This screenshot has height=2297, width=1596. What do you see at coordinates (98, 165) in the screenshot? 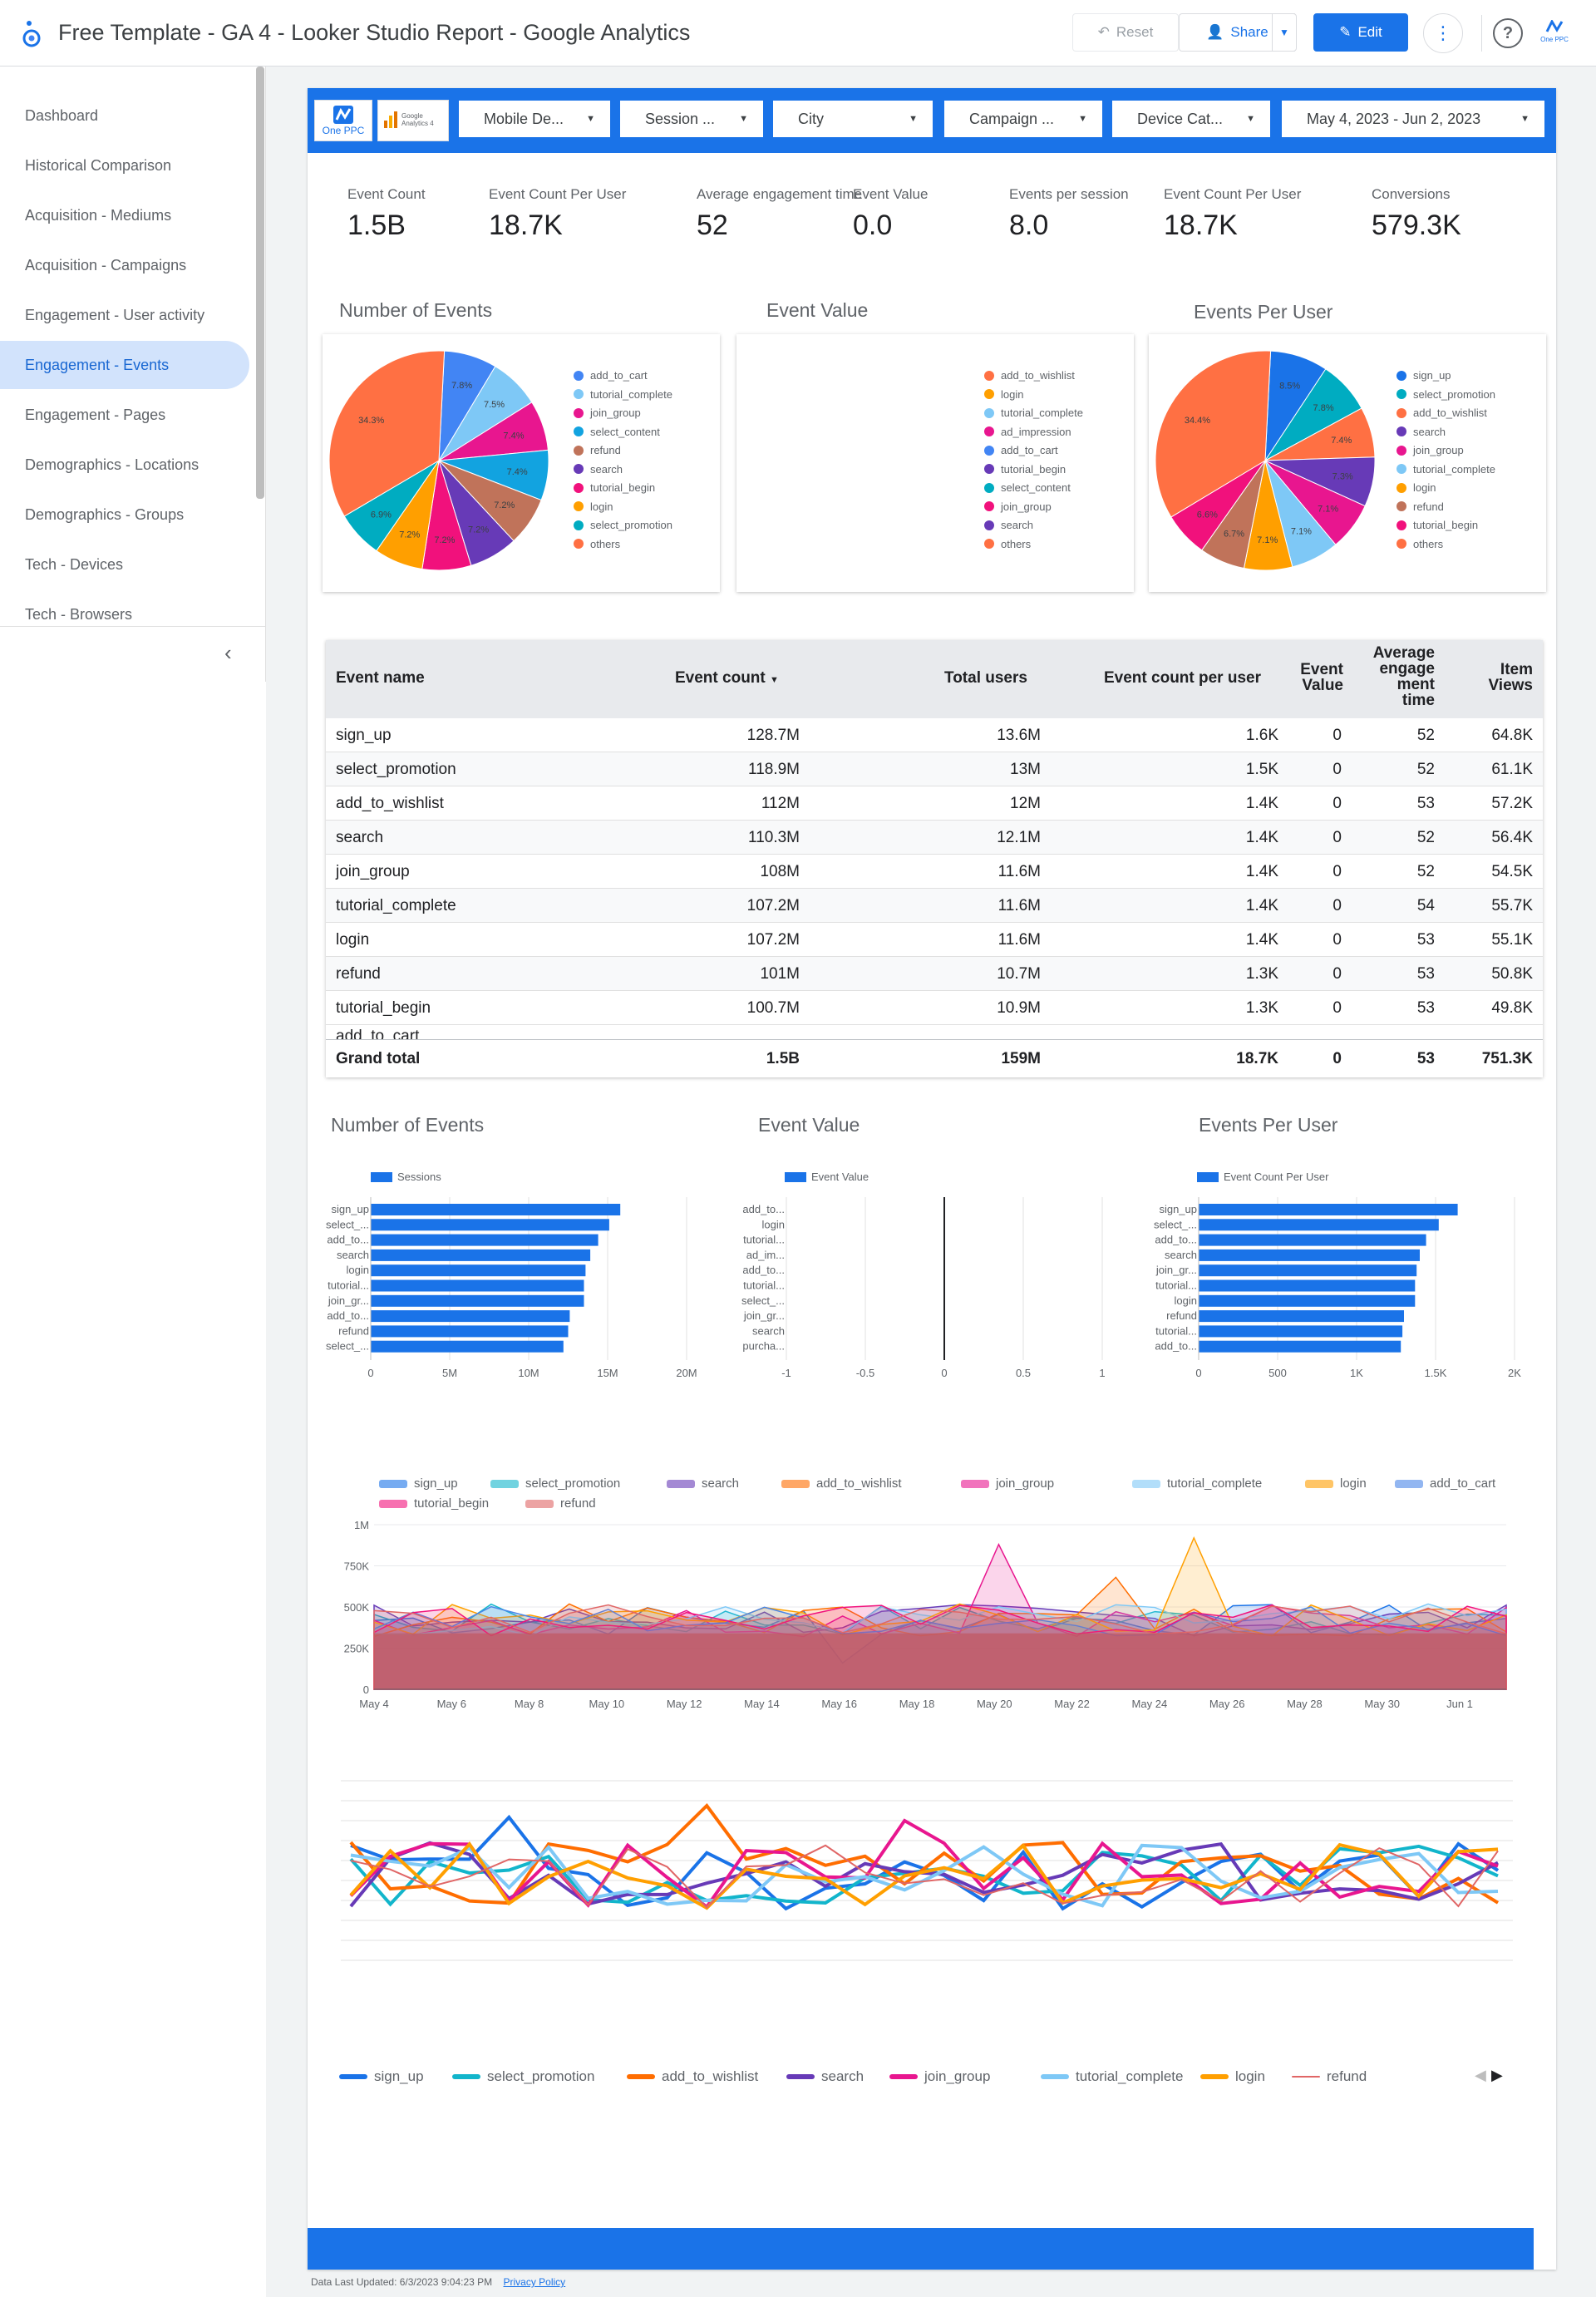
I see `sidebar-item-historical-comparison: Historical Comparison` at bounding box center [98, 165].